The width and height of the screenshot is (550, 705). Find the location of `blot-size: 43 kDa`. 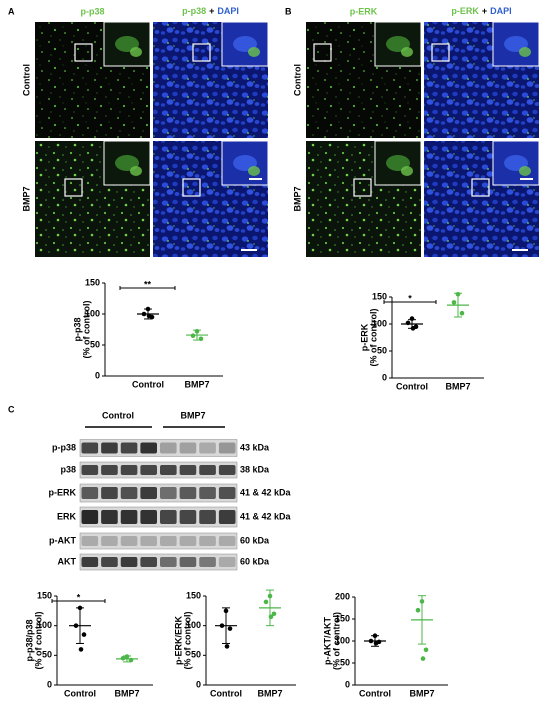

blot-size: 43 kDa is located at coordinates (255, 447).